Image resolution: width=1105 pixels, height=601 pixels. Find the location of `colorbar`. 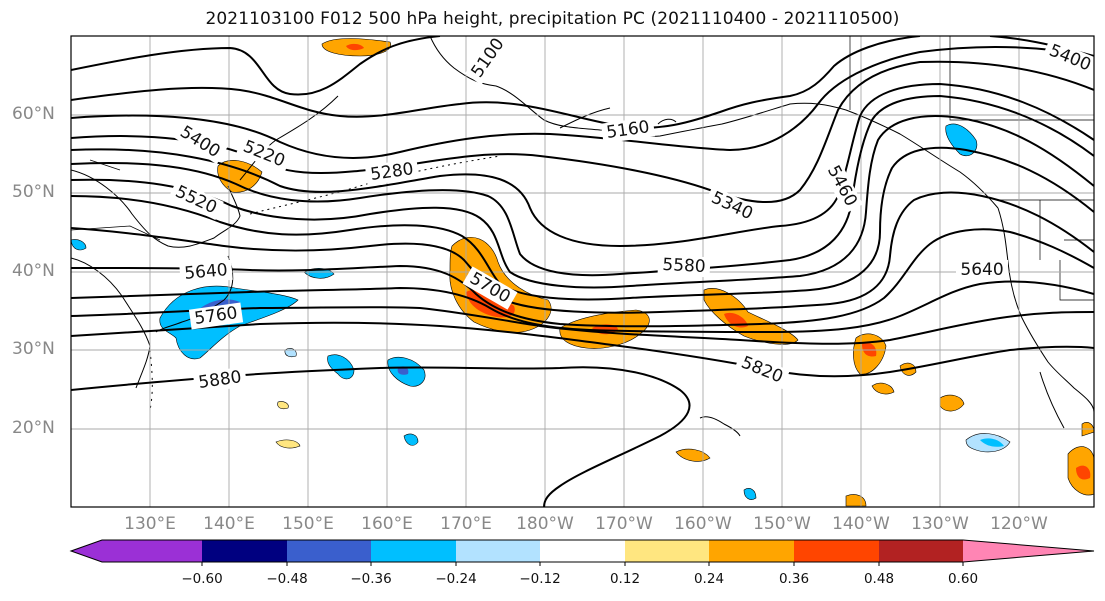

colorbar is located at coordinates (582, 552).